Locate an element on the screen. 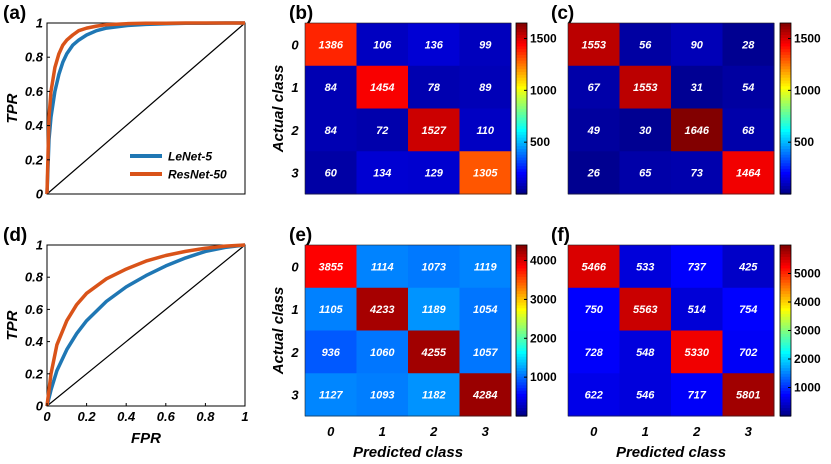 Image resolution: width=831 pixels, height=464 pixels. cell-value: 1553 is located at coordinates (594, 45).